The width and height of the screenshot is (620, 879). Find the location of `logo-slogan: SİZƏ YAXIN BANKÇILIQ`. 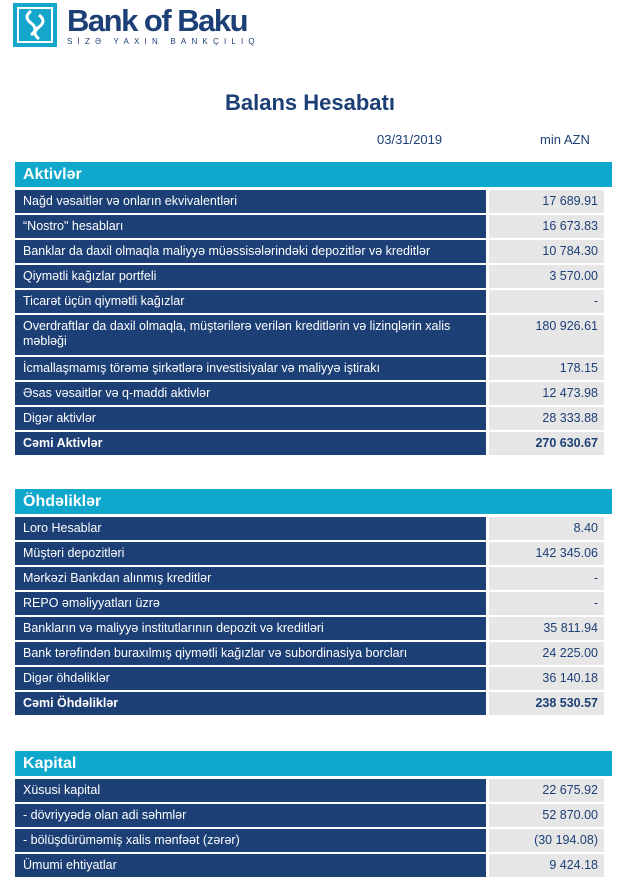

logo-slogan: SİZƏ YAXIN BANKÇILIQ is located at coordinates (163, 41).